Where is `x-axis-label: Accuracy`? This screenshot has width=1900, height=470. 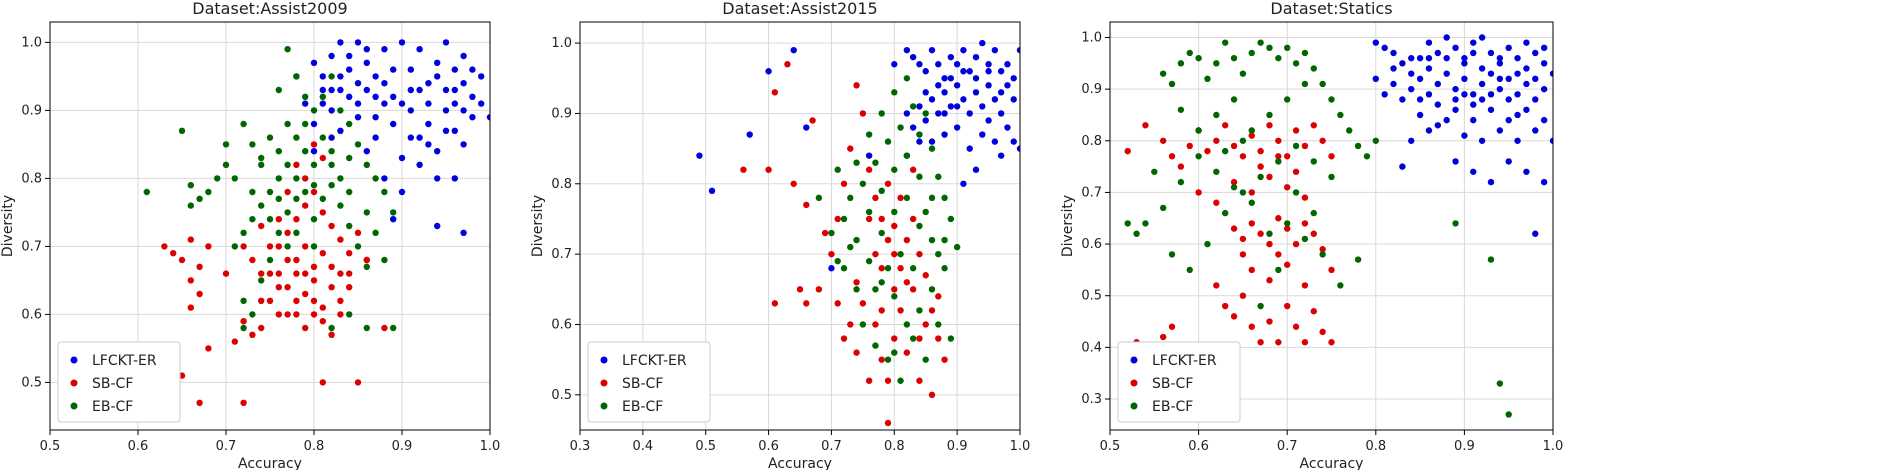 x-axis-label: Accuracy is located at coordinates (1332, 463).